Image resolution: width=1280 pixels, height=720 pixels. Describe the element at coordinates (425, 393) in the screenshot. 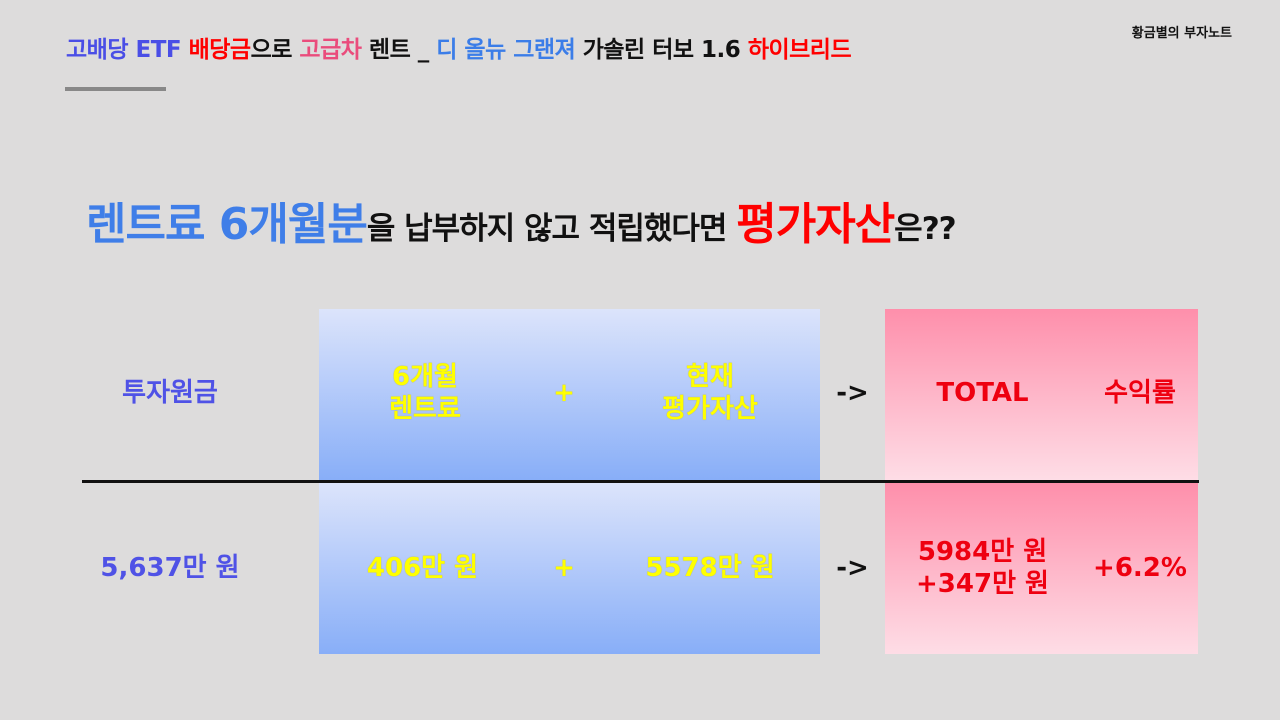

I see `rent-header: 6개월 렌트료` at that location.